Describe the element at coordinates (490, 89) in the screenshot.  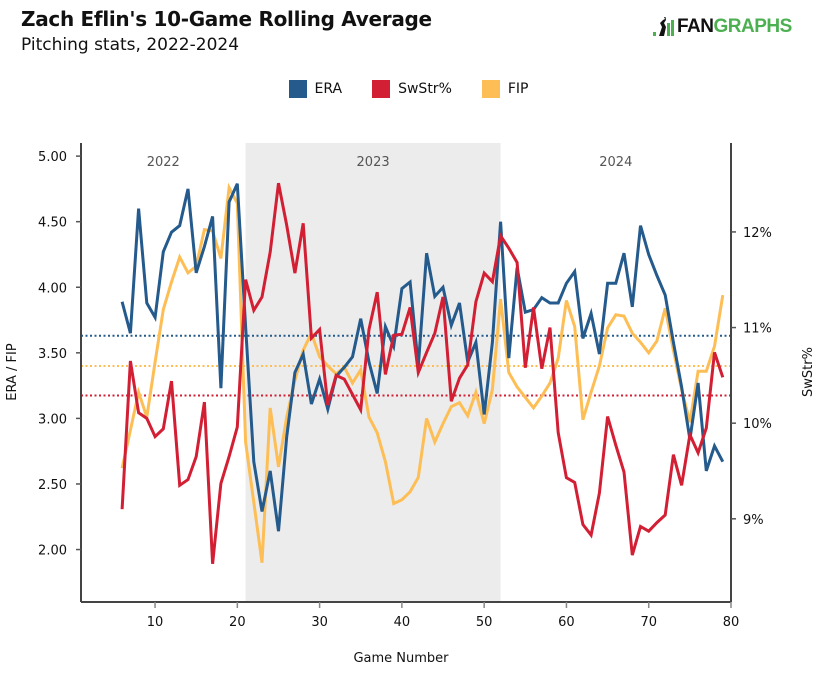
I see `legend-swatch-fip` at that location.